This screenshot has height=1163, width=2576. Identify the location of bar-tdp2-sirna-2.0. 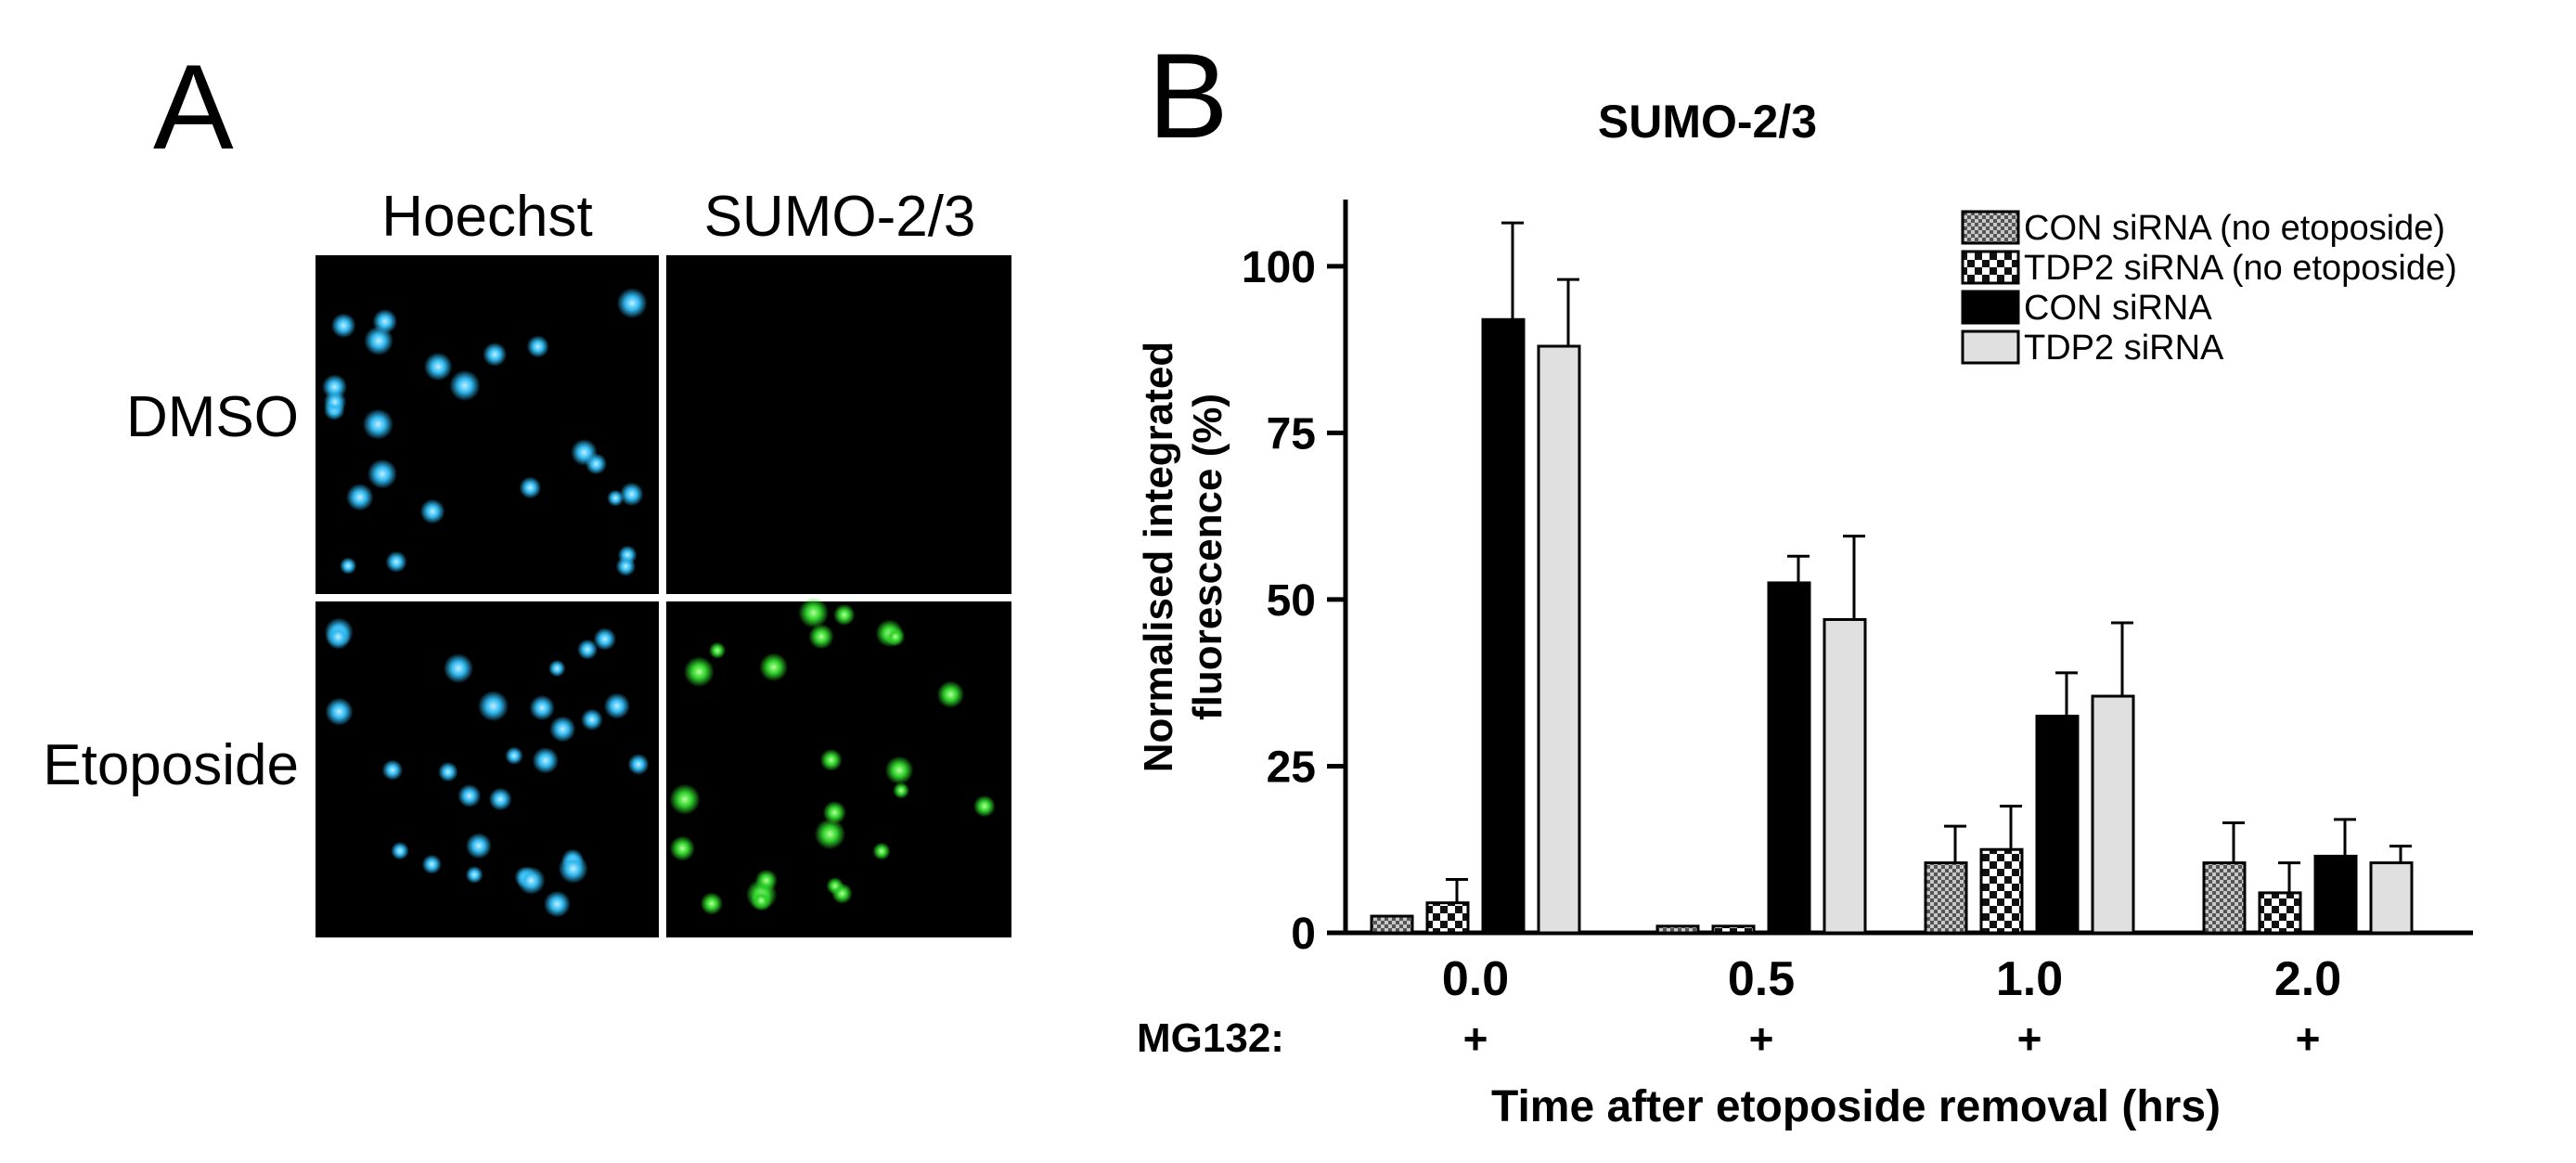
(2391, 898).